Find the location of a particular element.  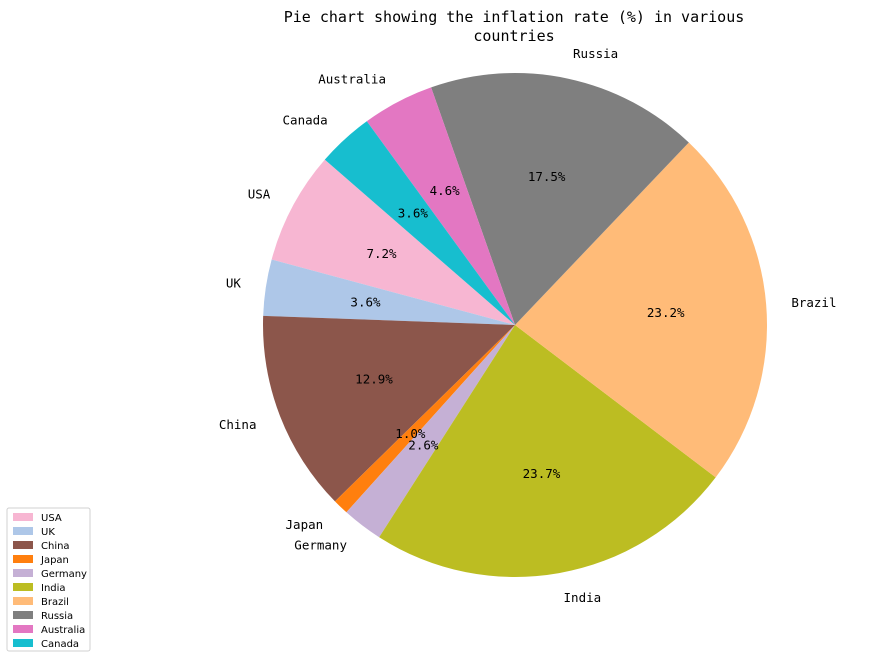

legend-label-brazil: Brazil is located at coordinates (55, 602).